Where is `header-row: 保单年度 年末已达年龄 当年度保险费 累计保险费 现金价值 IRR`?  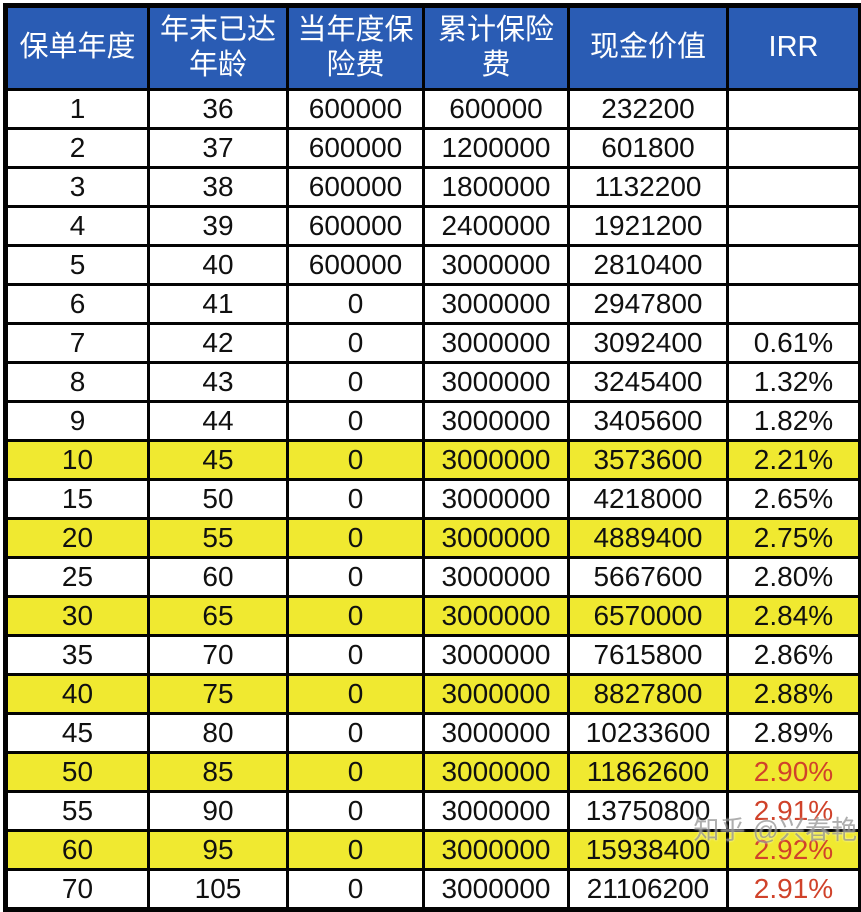
header-row: 保单年度 年末已达年龄 当年度保险费 累计保险费 现金价值 IRR is located at coordinates (432, 47).